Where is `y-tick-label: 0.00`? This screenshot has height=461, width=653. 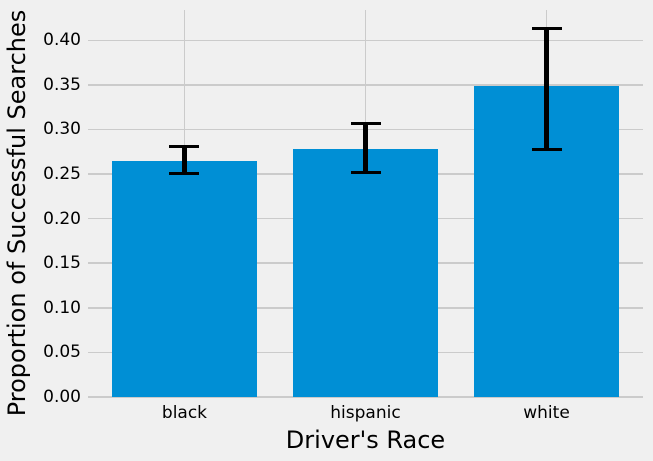 y-tick-label: 0.00 is located at coordinates (62, 397).